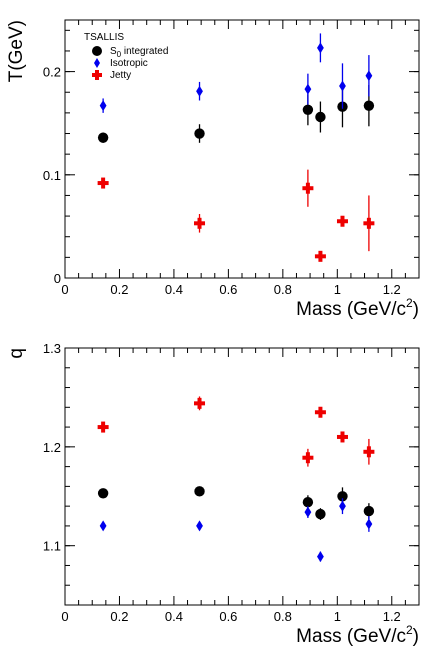 The image size is (436, 654). I want to click on y-tick-label: 0, so click(57, 278).